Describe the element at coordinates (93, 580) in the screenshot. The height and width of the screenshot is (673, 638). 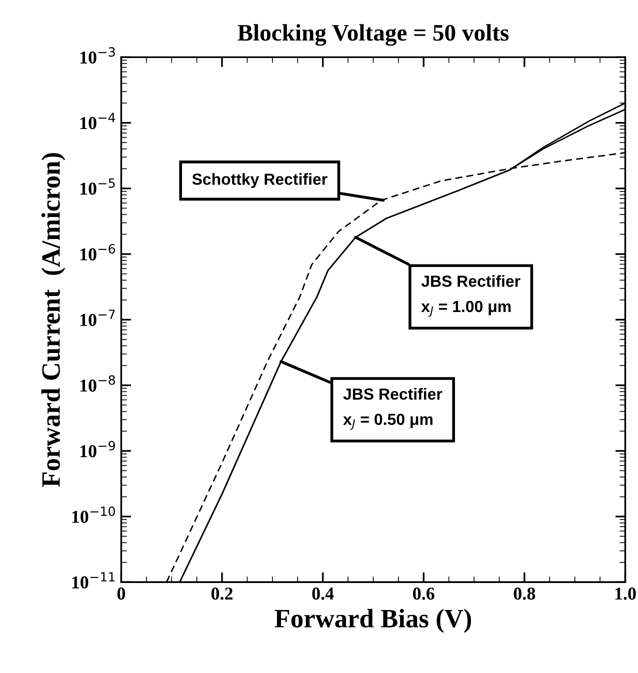
I see `y-tick-label: 10$^{−11}$` at that location.